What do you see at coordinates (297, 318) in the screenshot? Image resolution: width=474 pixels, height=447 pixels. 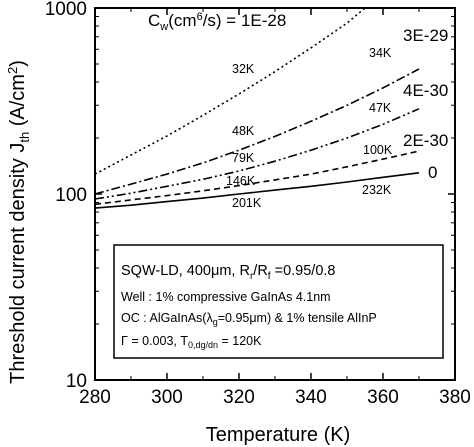 I see `info-line-3-b: =0.95μm) & 1% tensile AlInP` at bounding box center [297, 318].